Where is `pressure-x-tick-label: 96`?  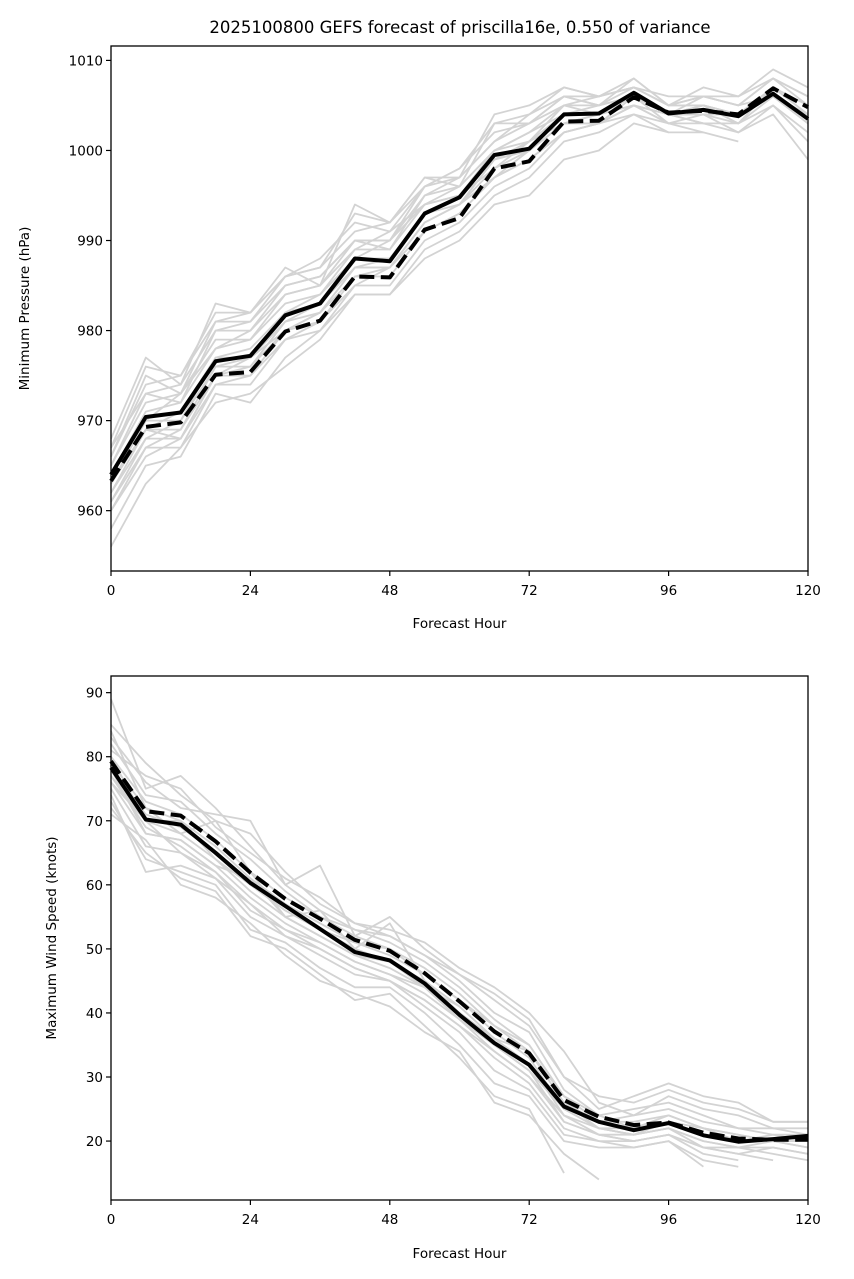
pressure-x-tick-label: 96 is located at coordinates (668, 591).